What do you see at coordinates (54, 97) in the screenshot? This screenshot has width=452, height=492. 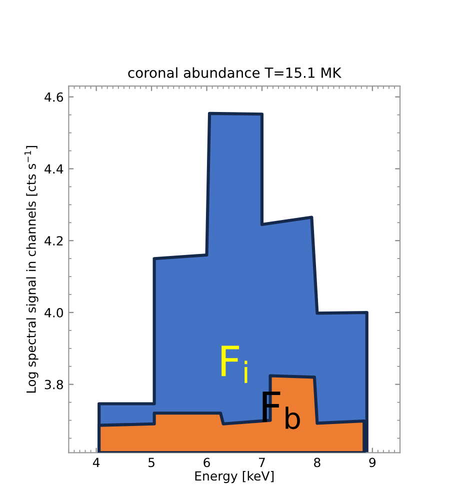 I see `y-tick-label: 4.6` at bounding box center [54, 97].